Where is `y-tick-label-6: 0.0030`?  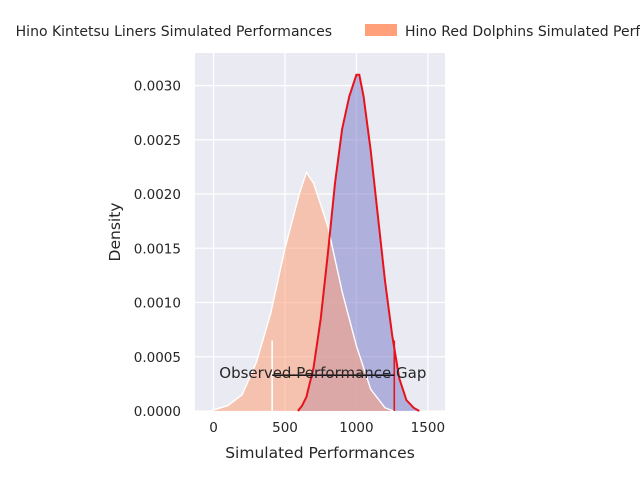
y-tick-label-6: 0.0030 is located at coordinates (157, 87).